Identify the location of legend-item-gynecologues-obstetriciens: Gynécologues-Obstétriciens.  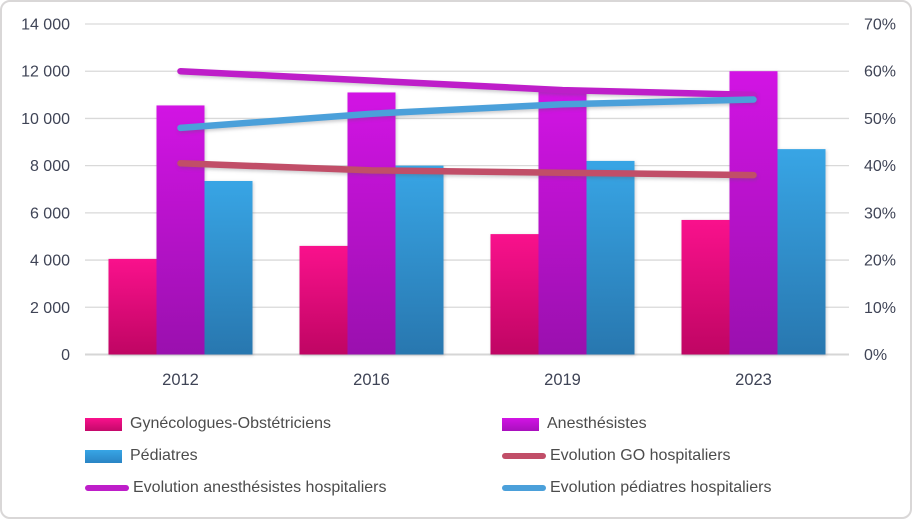
(293, 424).